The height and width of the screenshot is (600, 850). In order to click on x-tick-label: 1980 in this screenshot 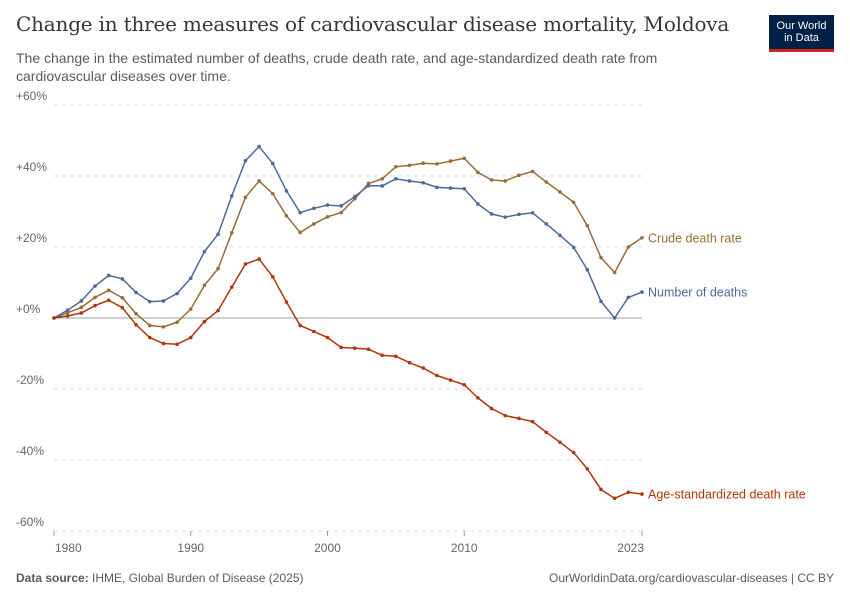, I will do `click(68, 548)`.